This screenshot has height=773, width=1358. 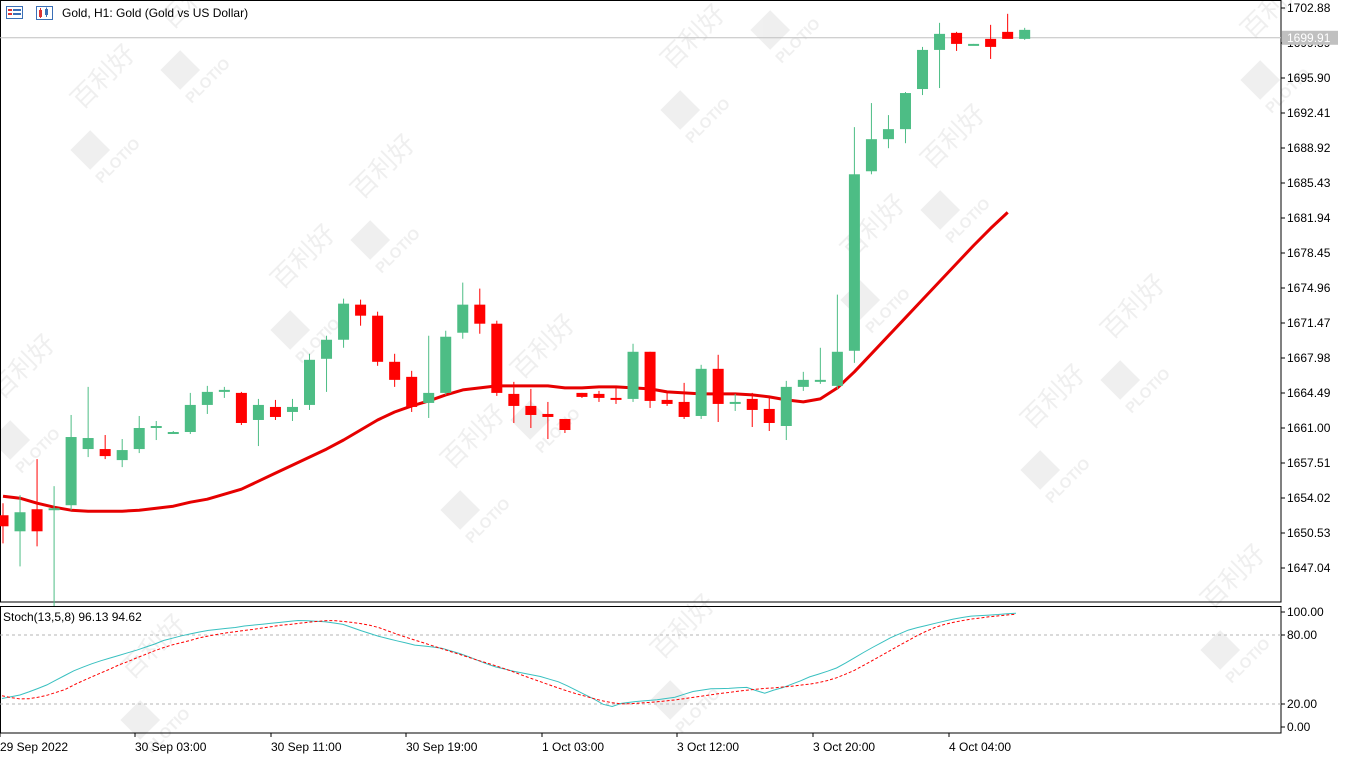 What do you see at coordinates (1302, 704) in the screenshot?
I see `stoch-tick-label: 20.00` at bounding box center [1302, 704].